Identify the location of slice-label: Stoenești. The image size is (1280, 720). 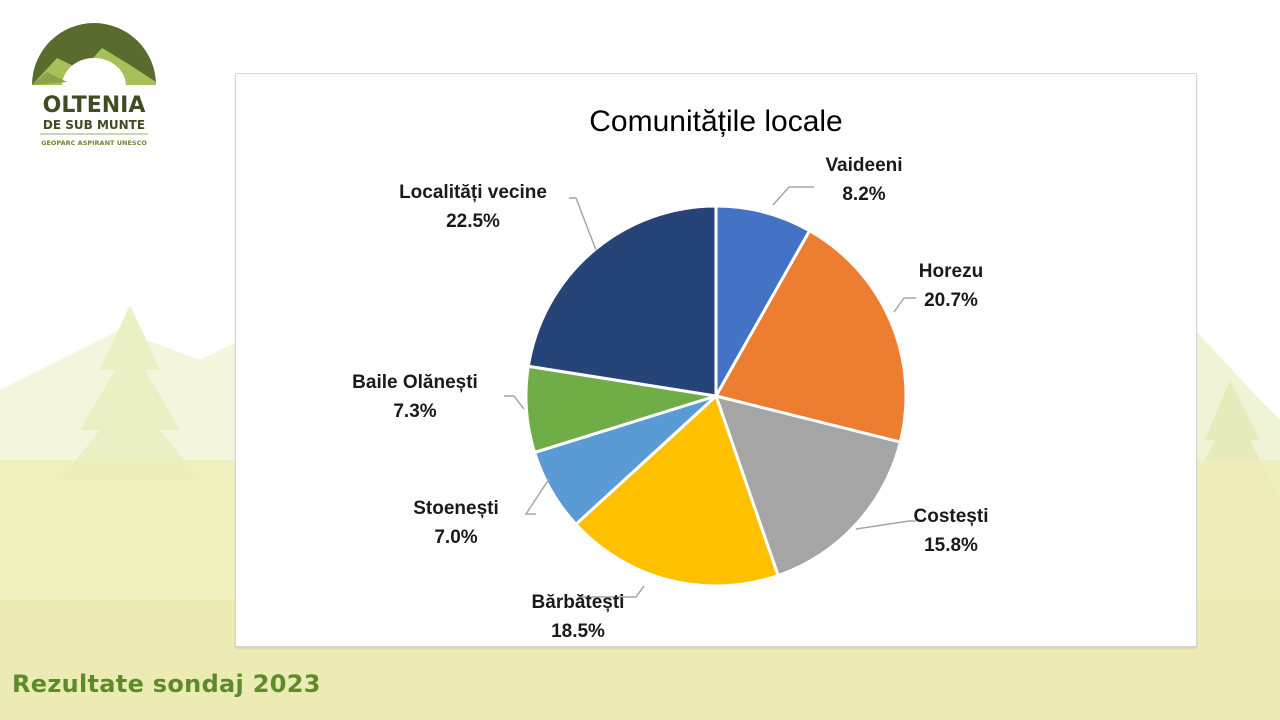
(456, 508).